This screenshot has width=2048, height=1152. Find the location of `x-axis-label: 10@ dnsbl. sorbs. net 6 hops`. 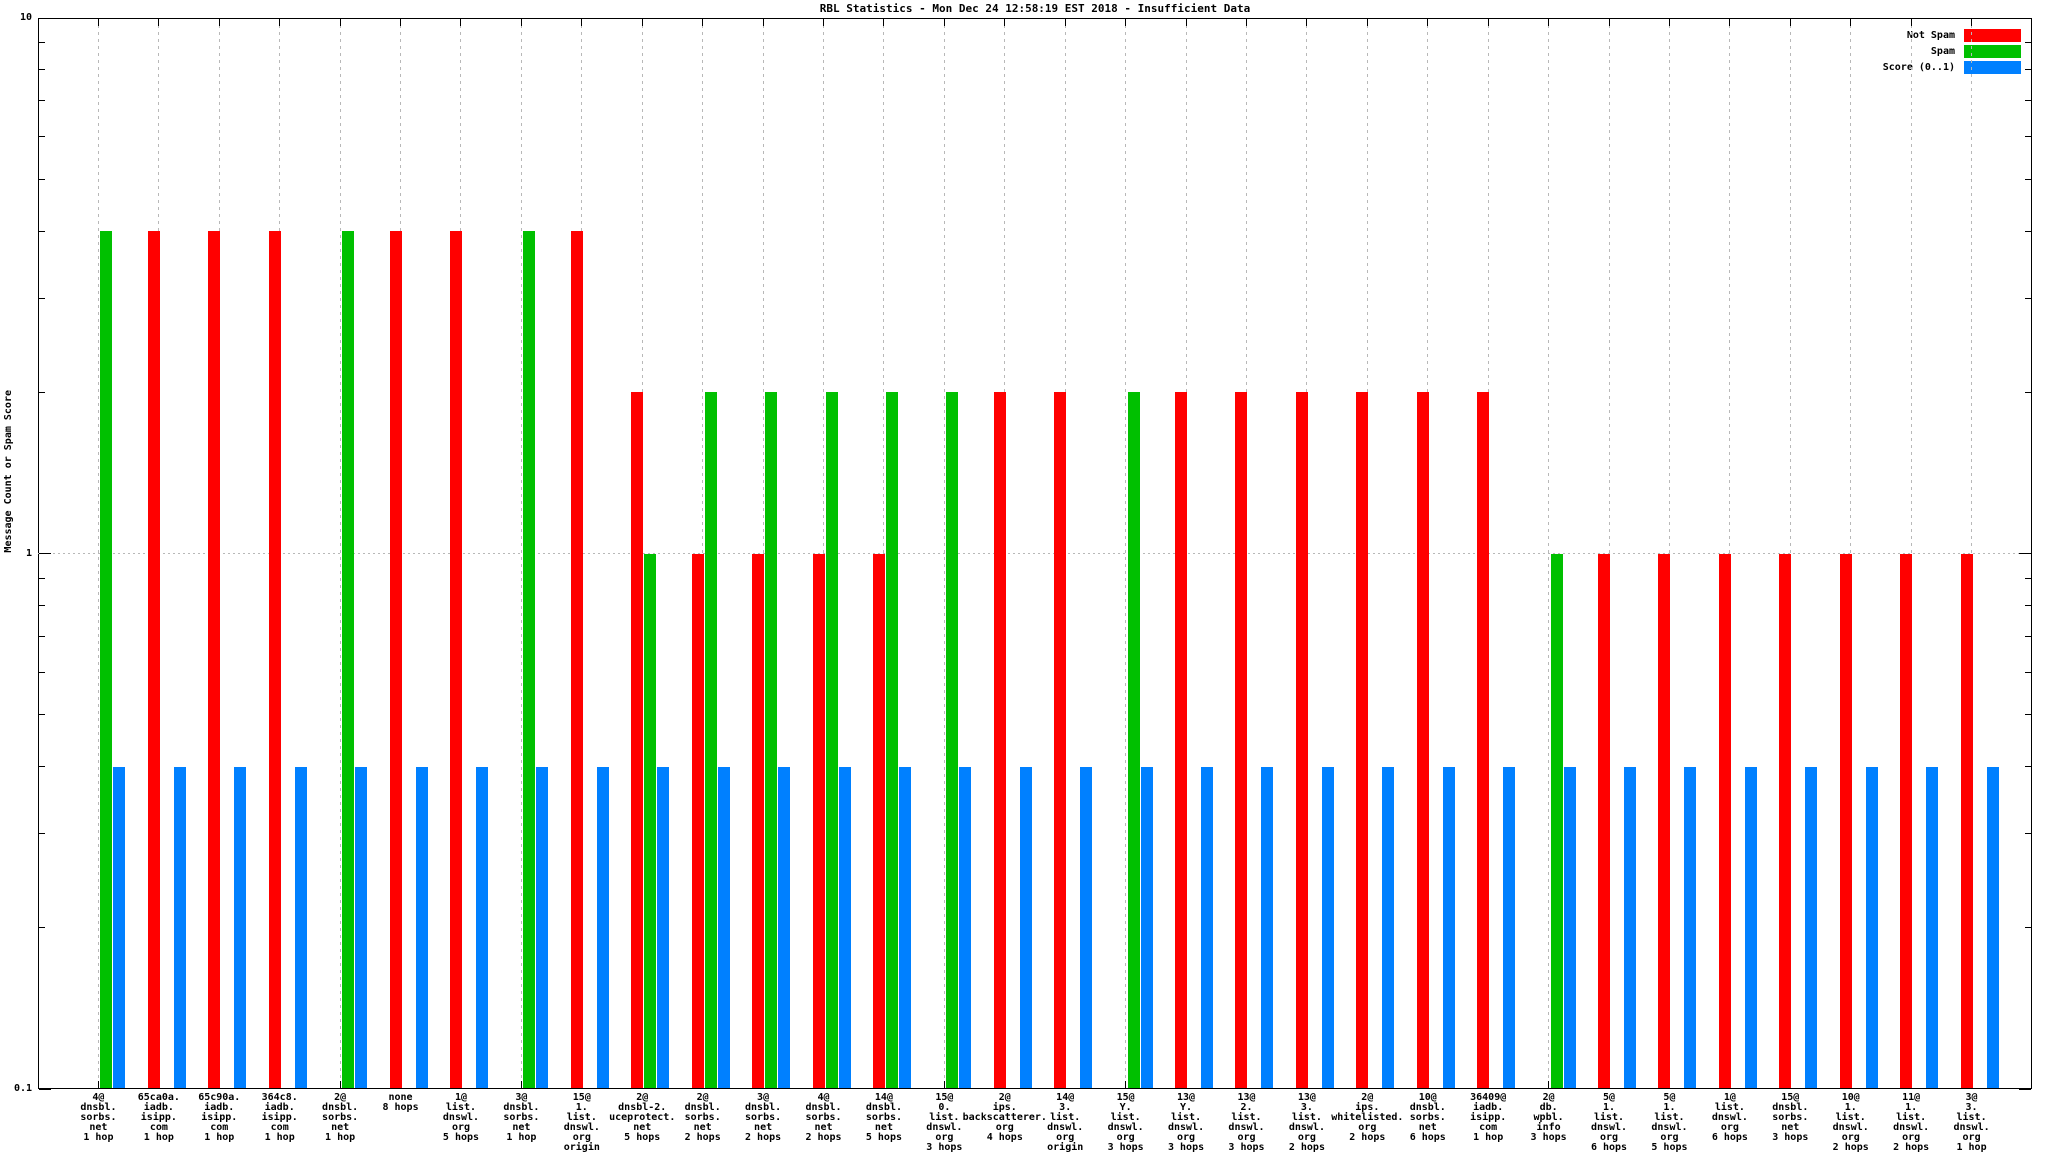

x-axis-label: 10@ dnsbl. sorbs. net 6 hops is located at coordinates (1427, 1117).